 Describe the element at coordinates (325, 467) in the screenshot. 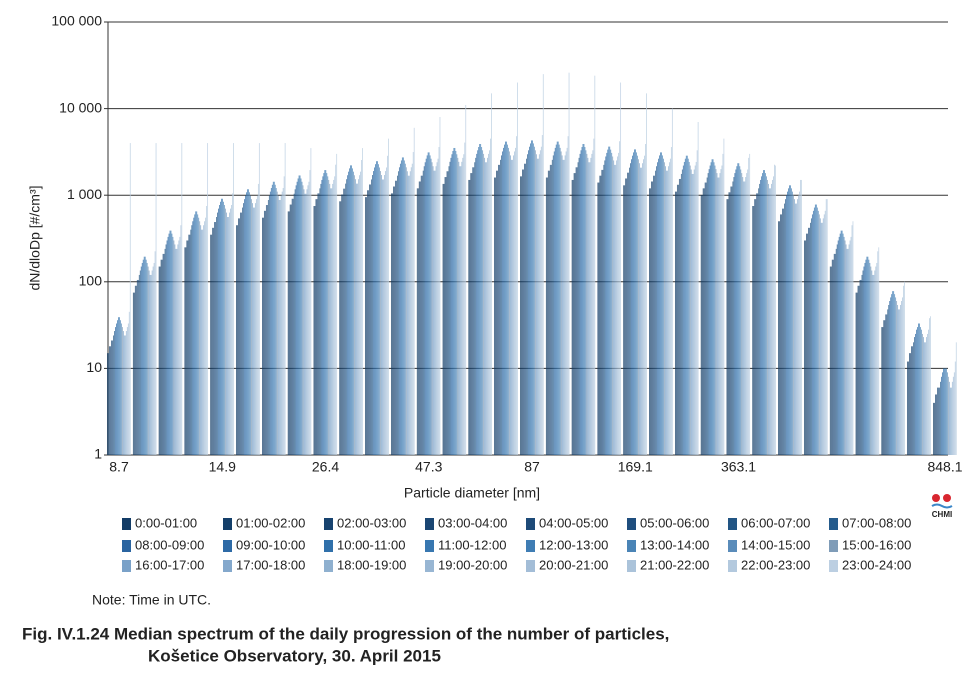

I see `x-tick-label: 26.4` at that location.